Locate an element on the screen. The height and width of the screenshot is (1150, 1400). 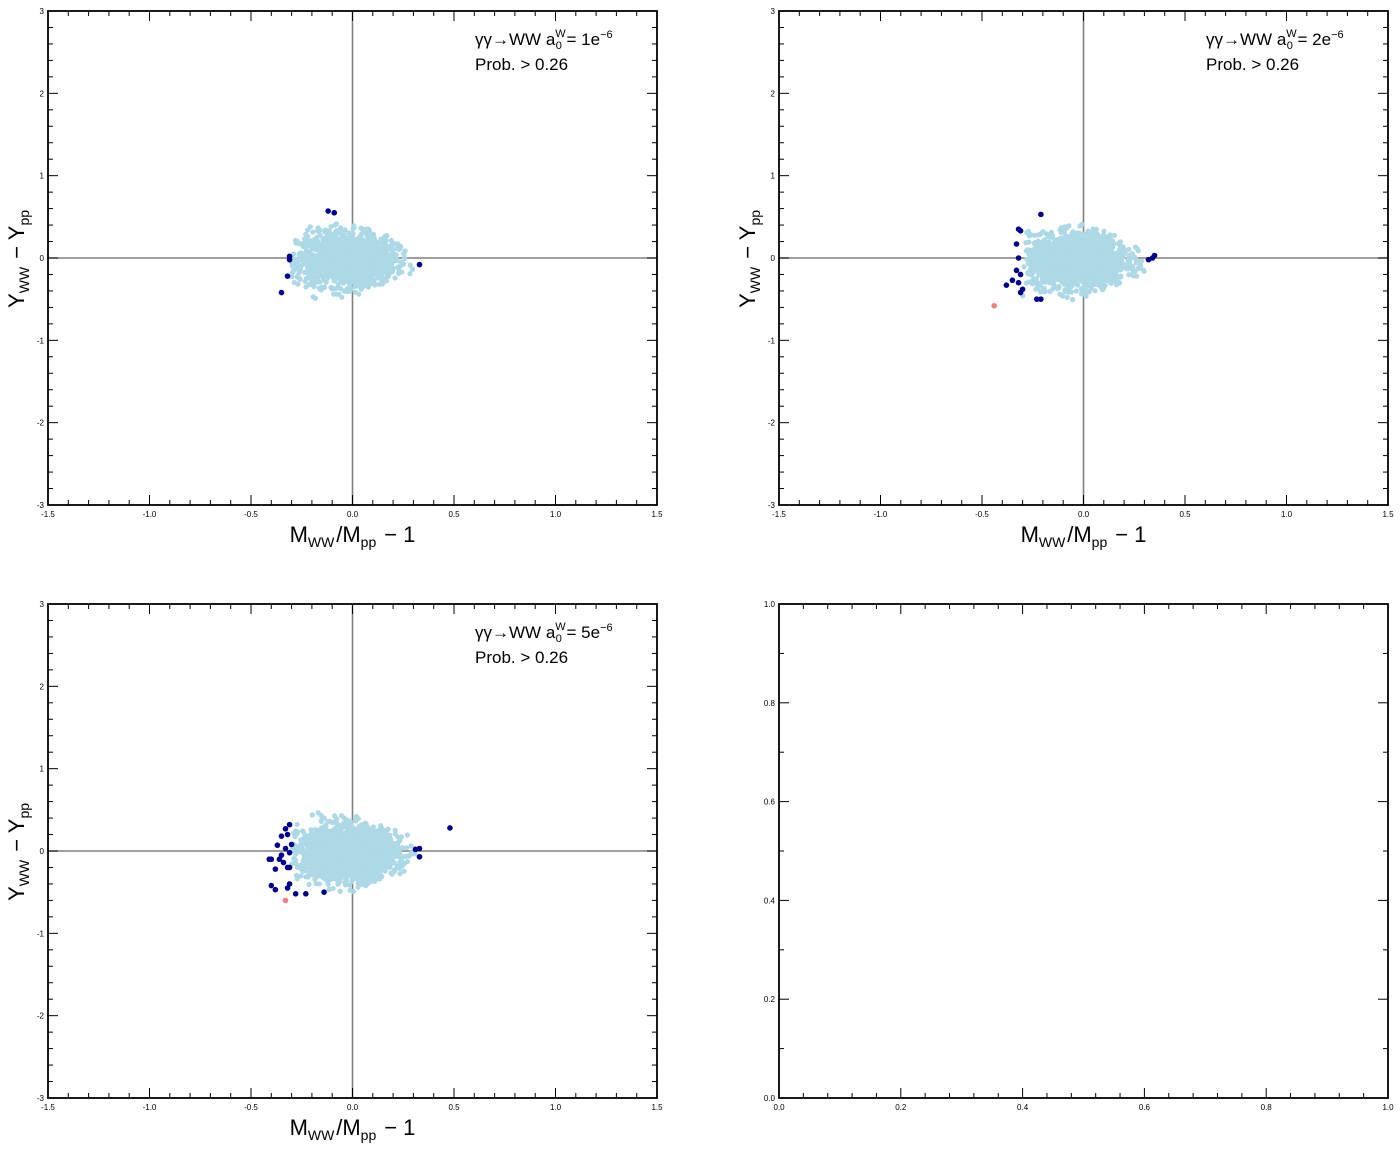
x-tick-label: 0.0 is located at coordinates (353, 514).